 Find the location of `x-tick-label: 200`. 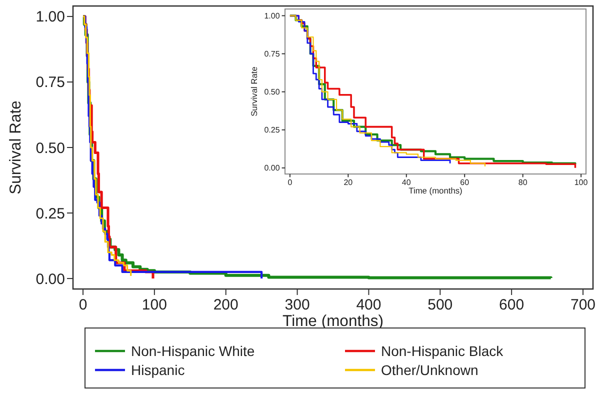

x-tick-label: 200 is located at coordinates (225, 305).